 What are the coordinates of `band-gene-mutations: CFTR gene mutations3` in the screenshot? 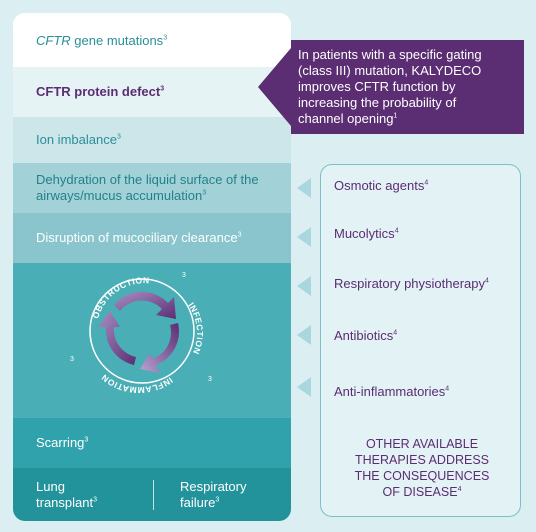 It's located at (152, 40).